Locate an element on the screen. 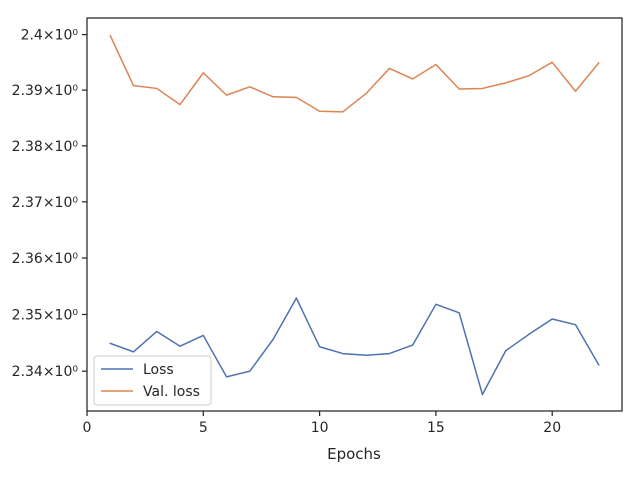 This screenshot has width=640, height=480. x-tick-label: 0 is located at coordinates (87, 428).